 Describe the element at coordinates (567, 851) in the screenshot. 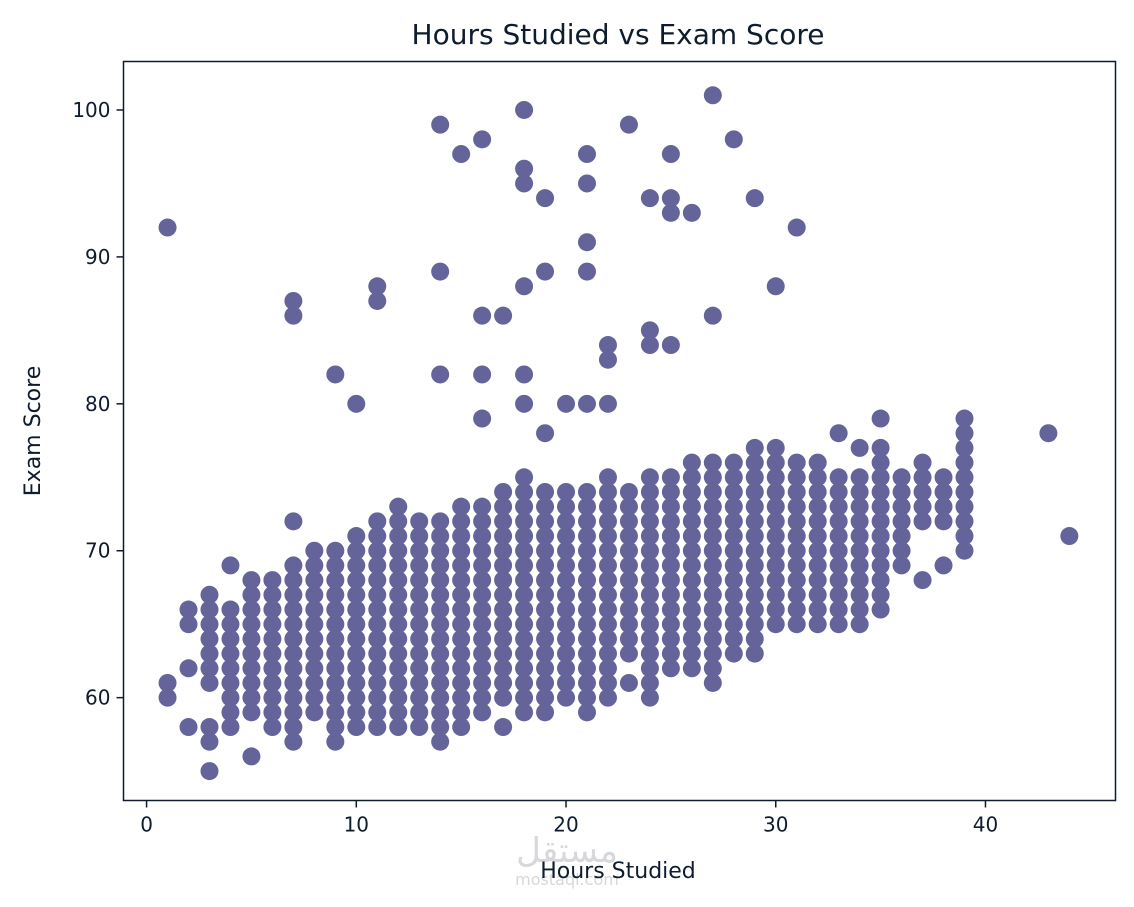

I see `watermark-arabic: مستقل` at that location.